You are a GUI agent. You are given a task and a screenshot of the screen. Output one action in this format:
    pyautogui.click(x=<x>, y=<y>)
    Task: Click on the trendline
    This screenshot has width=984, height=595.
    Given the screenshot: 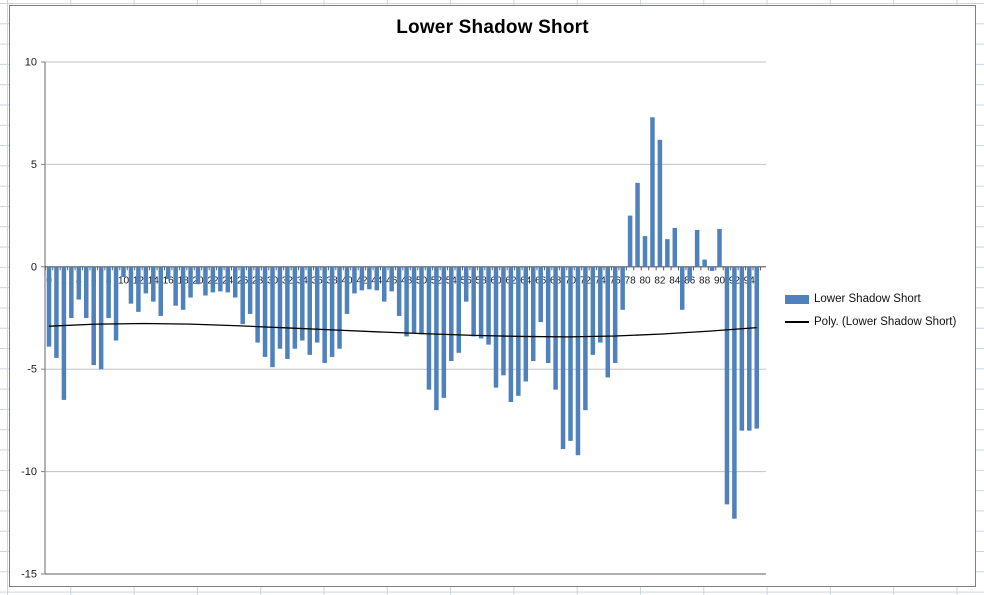 What is the action you would take?
    pyautogui.click(x=402, y=330)
    